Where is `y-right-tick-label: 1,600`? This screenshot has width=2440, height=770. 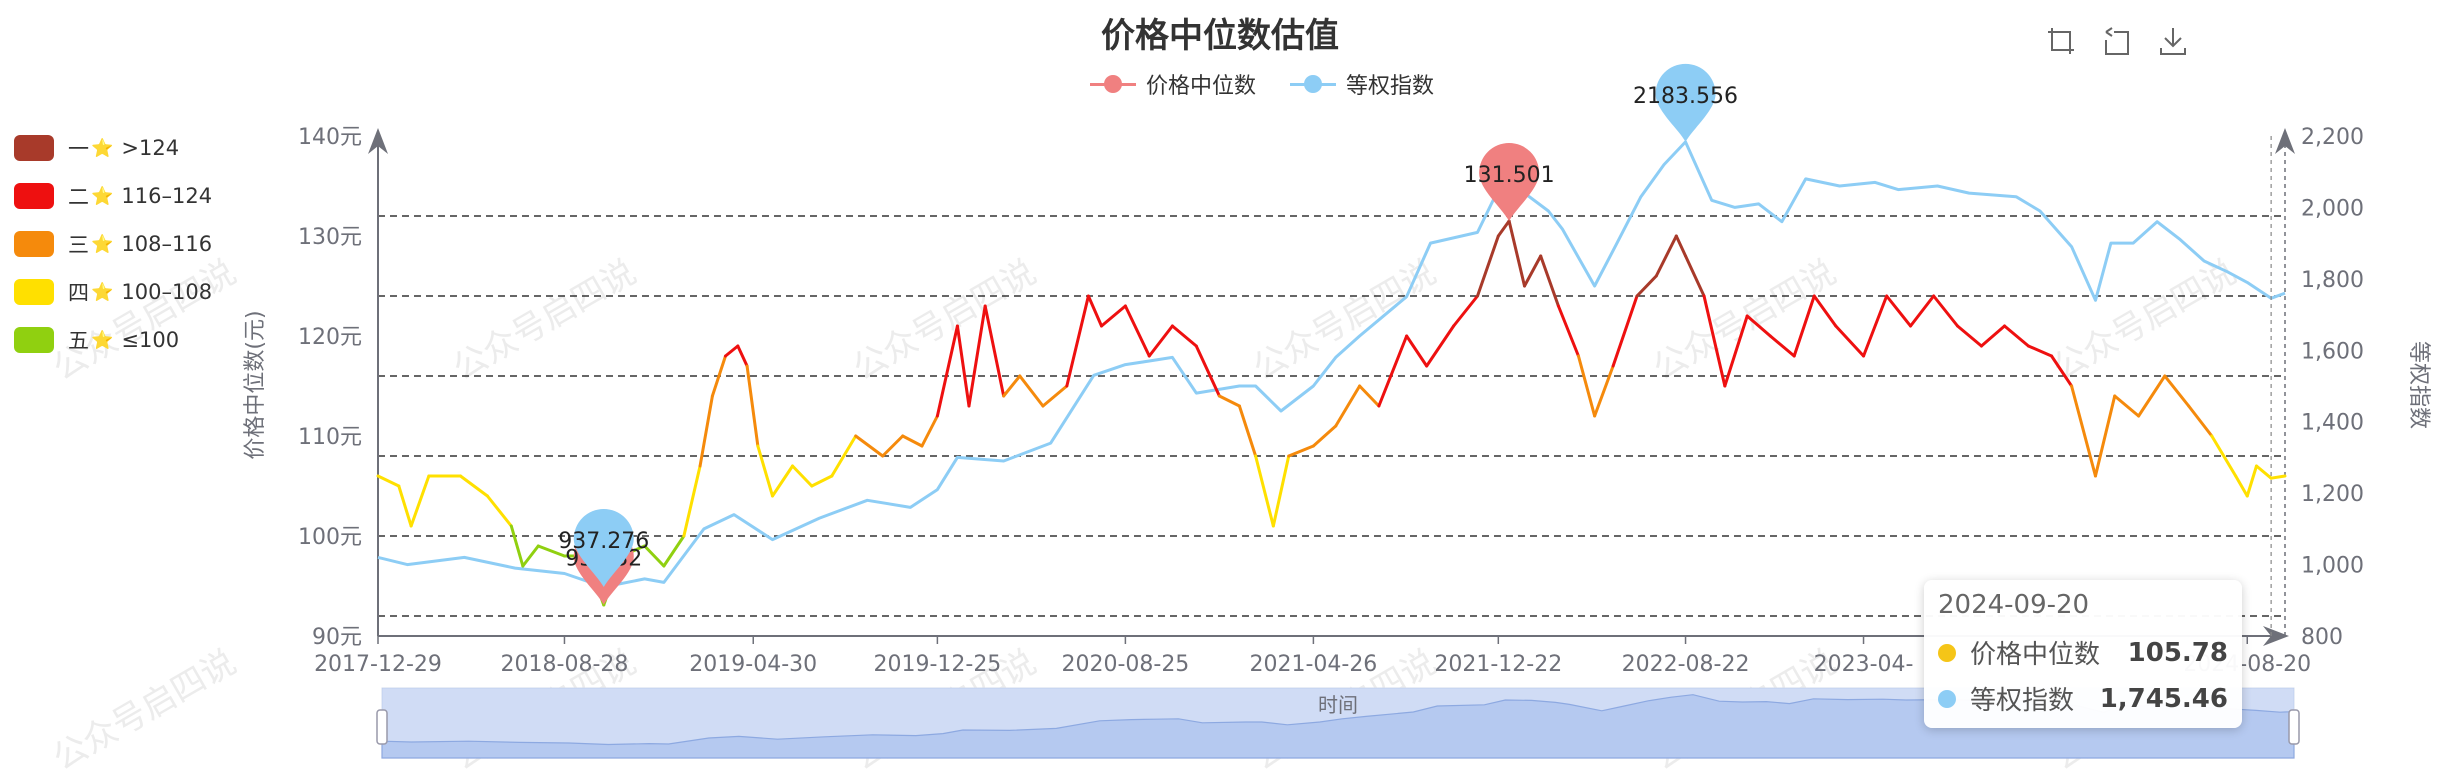 y-right-tick-label: 1,600 is located at coordinates (2332, 351).